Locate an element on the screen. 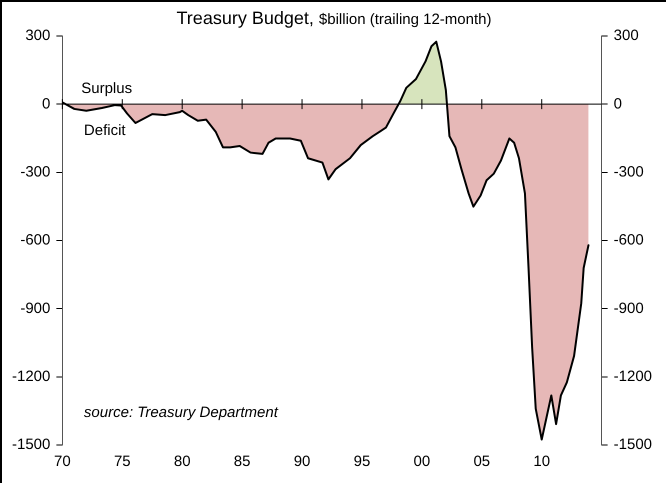  y-tick-label: -1200 is located at coordinates (31, 376).